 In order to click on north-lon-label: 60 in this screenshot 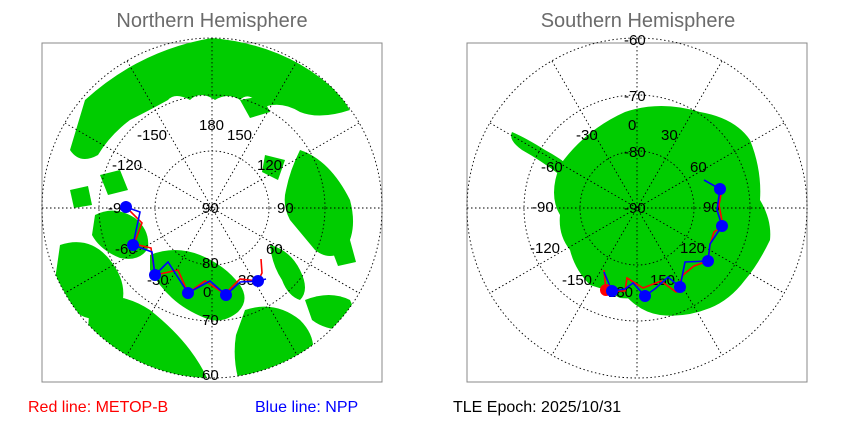, I will do `click(274, 249)`.